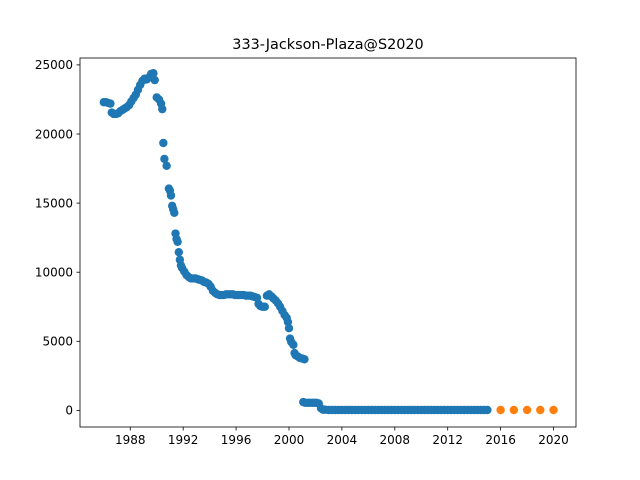 The width and height of the screenshot is (640, 480). I want to click on x-tick-label: 2000, so click(289, 440).